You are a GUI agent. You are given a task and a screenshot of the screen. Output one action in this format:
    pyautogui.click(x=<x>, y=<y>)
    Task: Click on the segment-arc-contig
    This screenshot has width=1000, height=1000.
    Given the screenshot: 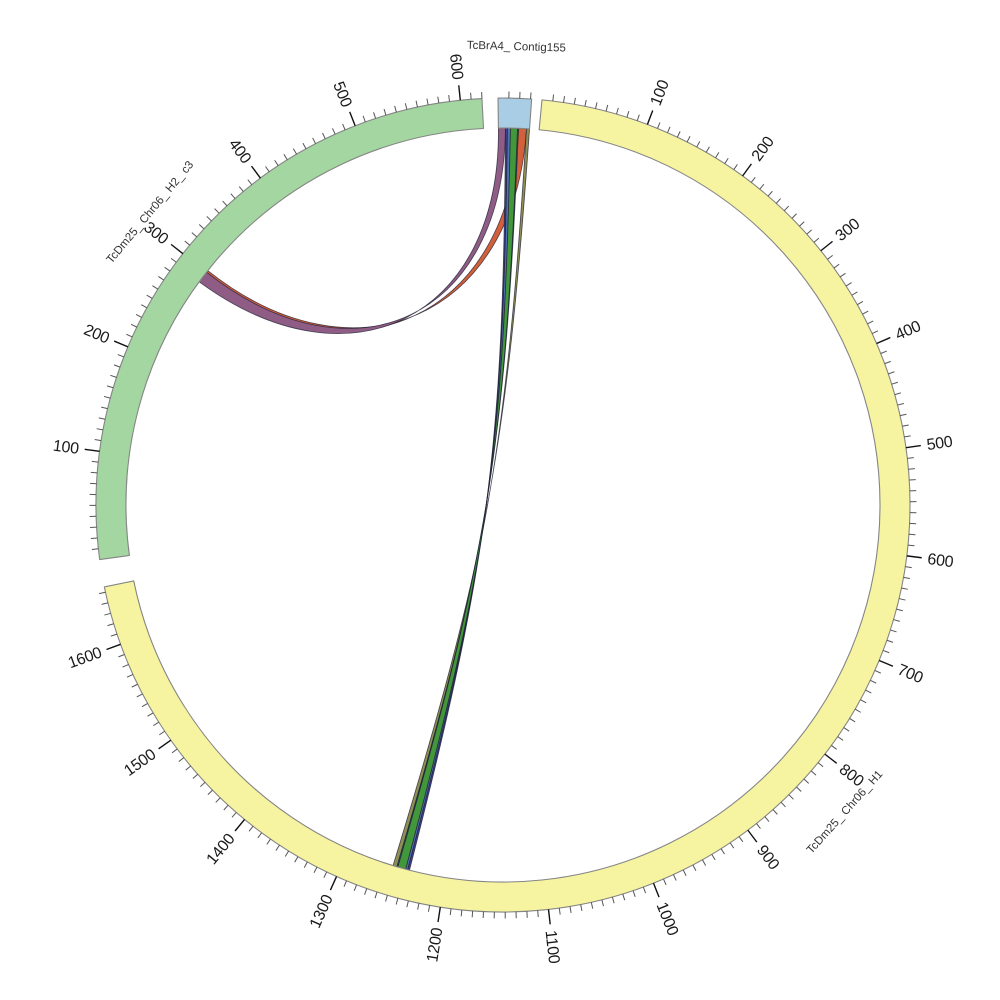 What is the action you would take?
    pyautogui.click(x=515, y=113)
    